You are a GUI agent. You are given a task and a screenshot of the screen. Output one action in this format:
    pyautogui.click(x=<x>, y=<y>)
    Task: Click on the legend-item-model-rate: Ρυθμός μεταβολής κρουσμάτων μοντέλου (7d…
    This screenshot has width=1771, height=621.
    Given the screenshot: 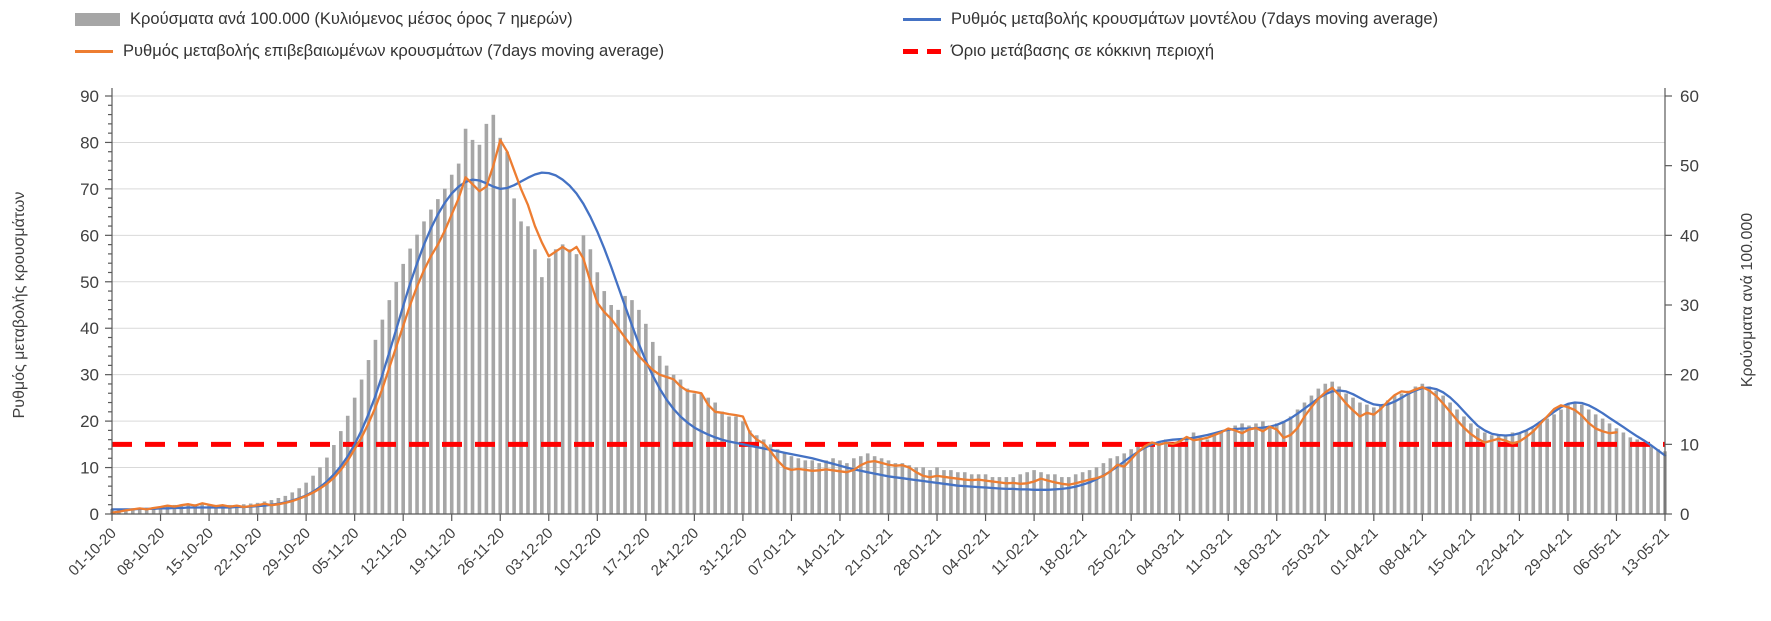 What is the action you would take?
    pyautogui.click(x=1314, y=19)
    